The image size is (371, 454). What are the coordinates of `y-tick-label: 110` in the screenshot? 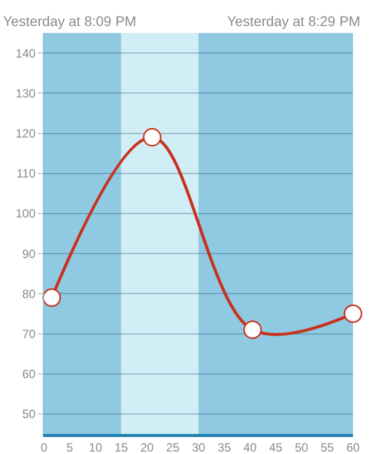 It's located at (26, 173).